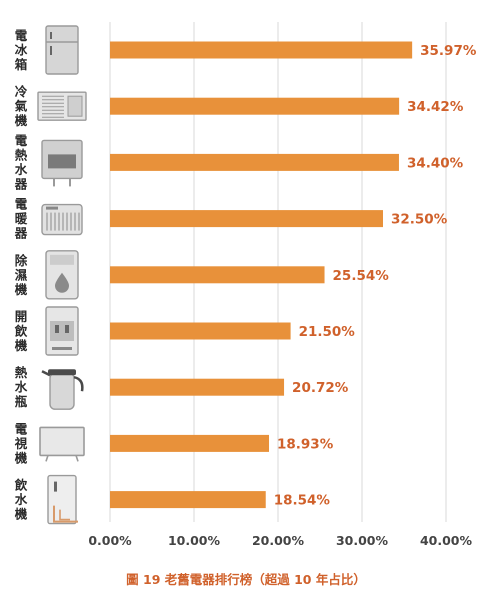 This screenshot has width=492, height=600. Describe the element at coordinates (110, 540) in the screenshot. I see `x-tick-label: 0.00%` at that location.